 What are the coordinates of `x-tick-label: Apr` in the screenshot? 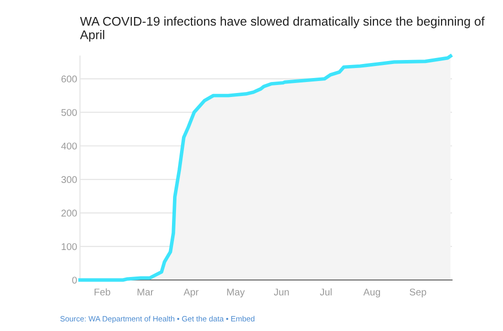 It's located at (191, 293).